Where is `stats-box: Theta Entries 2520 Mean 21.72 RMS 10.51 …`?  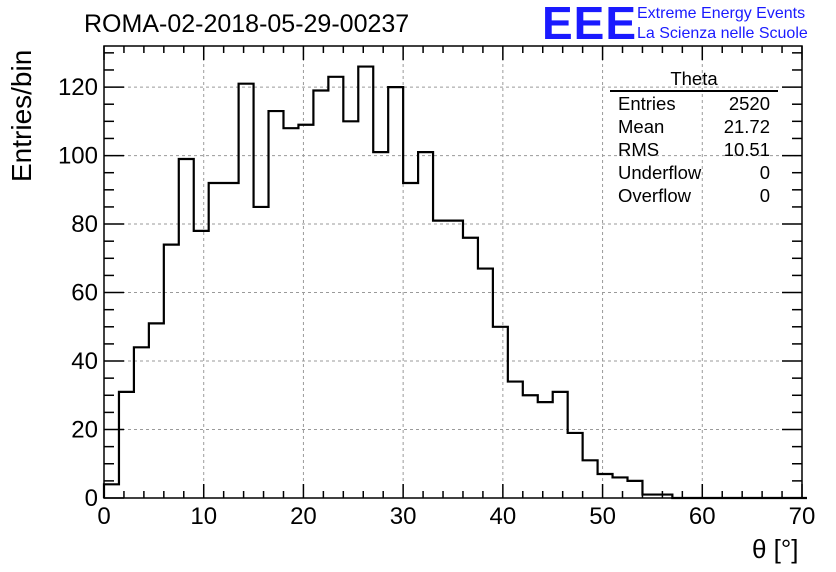
stats-box: Theta Entries 2520 Mean 21.72 RMS 10.51 … is located at coordinates (694, 137).